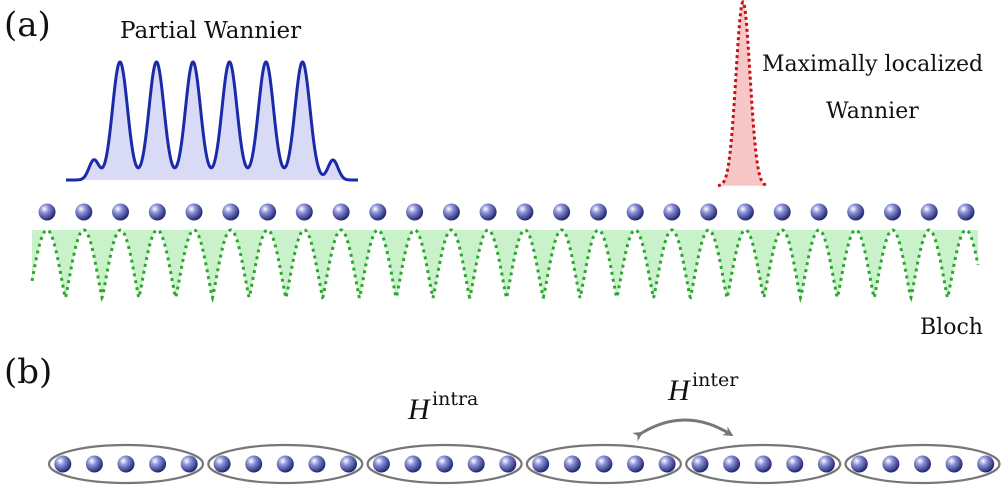 Image resolution: width=1008 pixels, height=487 pixels. I want to click on mlwf-fill, so click(743, 94).